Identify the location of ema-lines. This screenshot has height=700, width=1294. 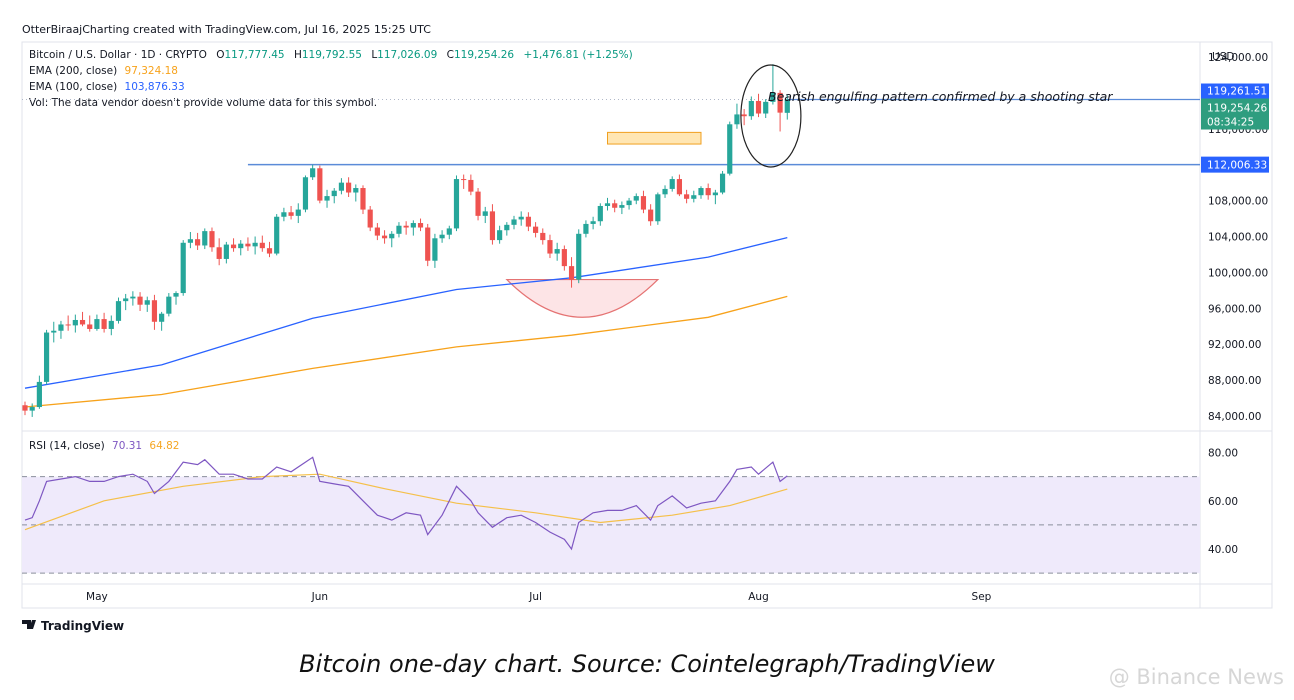
(406, 322).